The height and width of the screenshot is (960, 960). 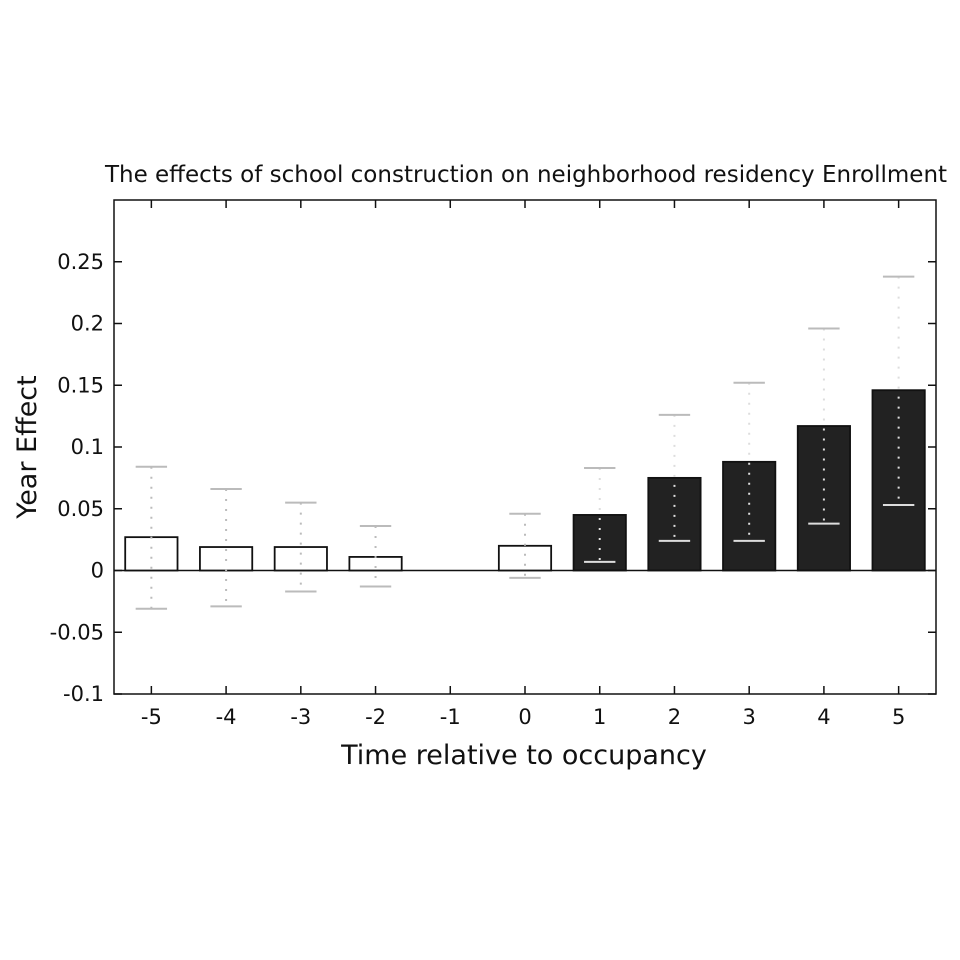 I want to click on y-tick-label: 0.05, so click(x=80, y=509).